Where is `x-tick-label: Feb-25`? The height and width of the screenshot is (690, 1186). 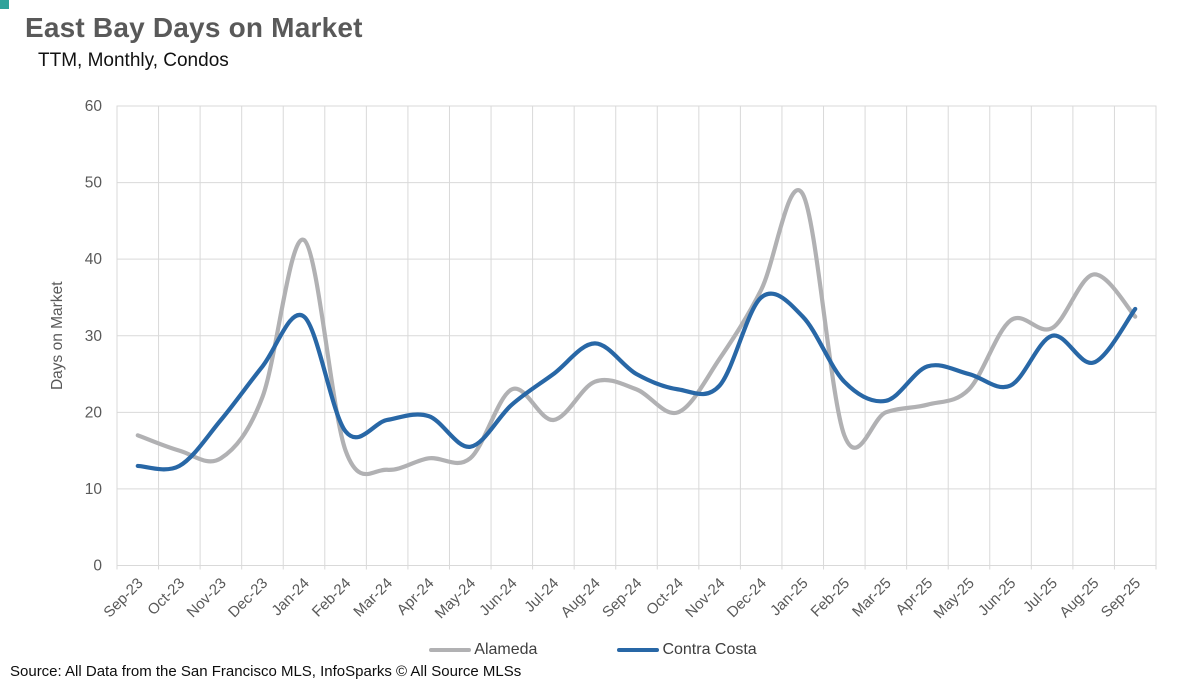
x-tick-label: Feb-25 is located at coordinates (830, 598).